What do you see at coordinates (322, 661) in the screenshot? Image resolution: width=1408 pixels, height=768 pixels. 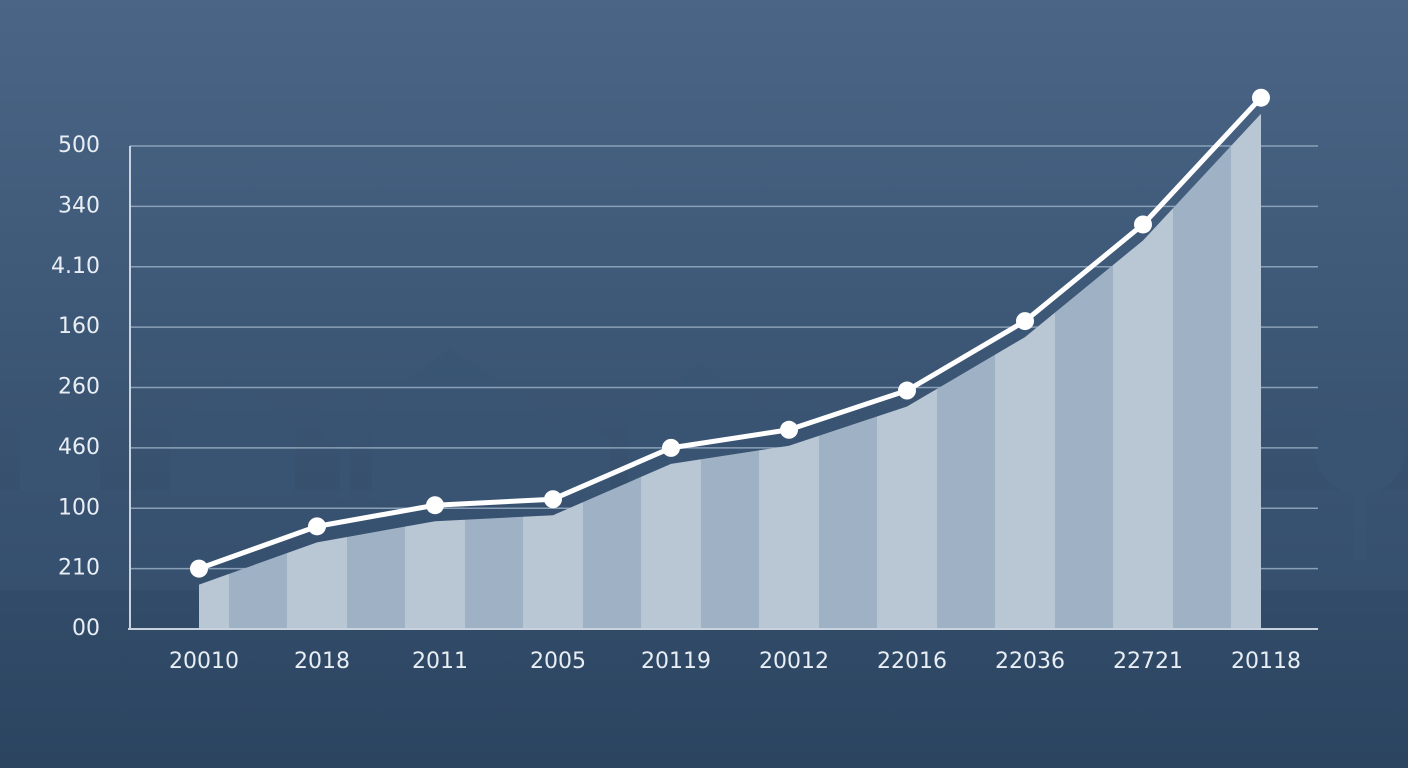 I see `x-tick-label: 2018` at bounding box center [322, 661].